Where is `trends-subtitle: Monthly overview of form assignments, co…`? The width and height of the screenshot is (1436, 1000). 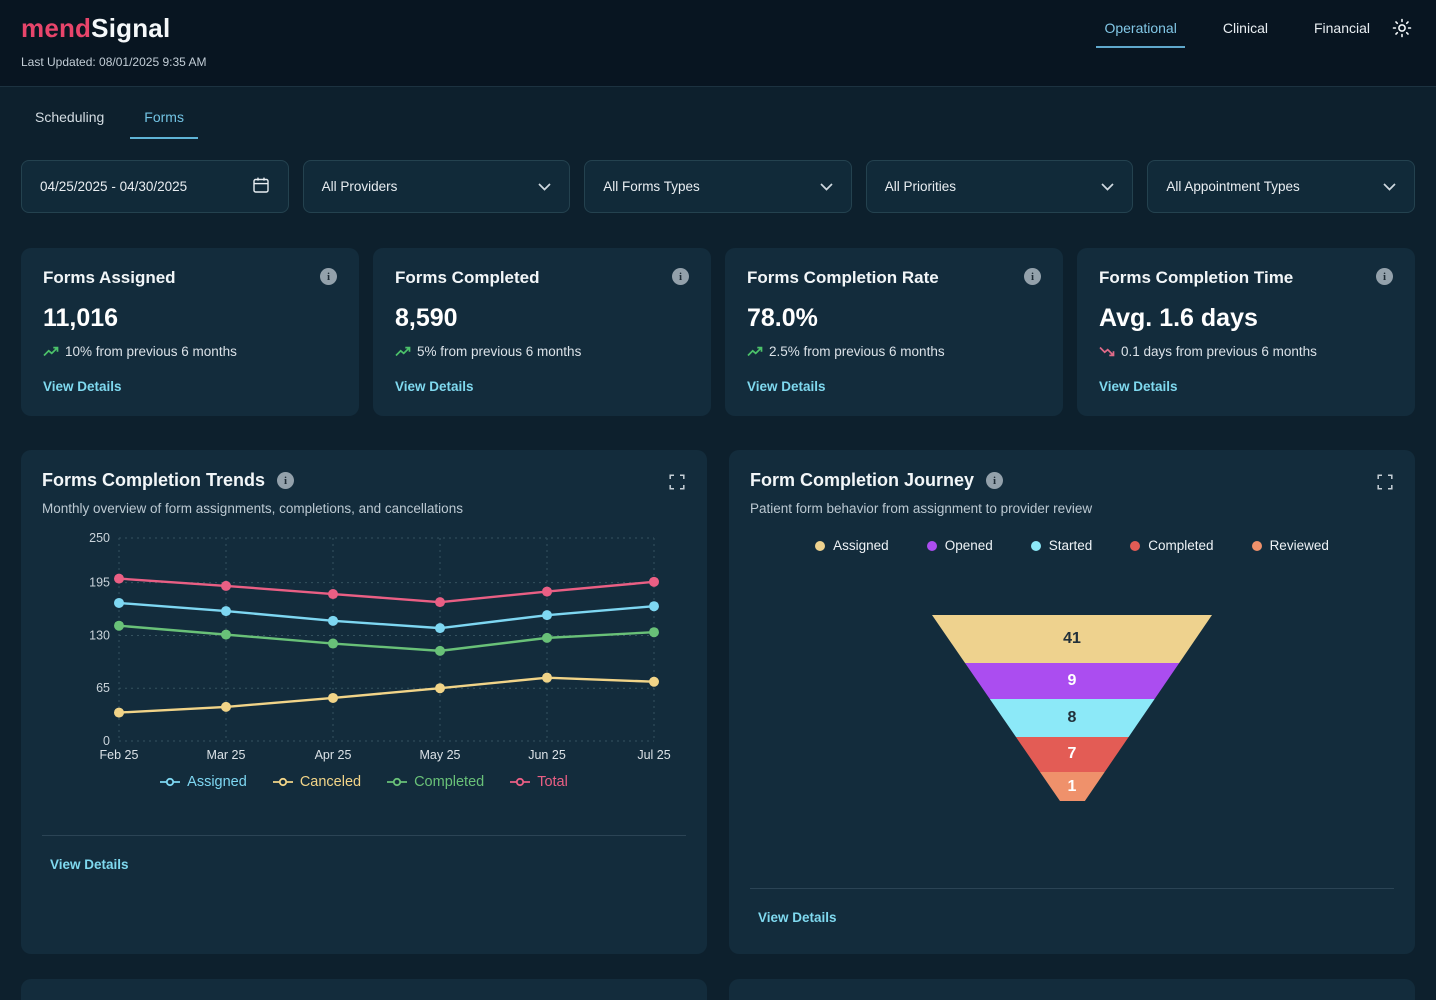
trends-subtitle: Monthly overview of form assignments, co… is located at coordinates (252, 508).